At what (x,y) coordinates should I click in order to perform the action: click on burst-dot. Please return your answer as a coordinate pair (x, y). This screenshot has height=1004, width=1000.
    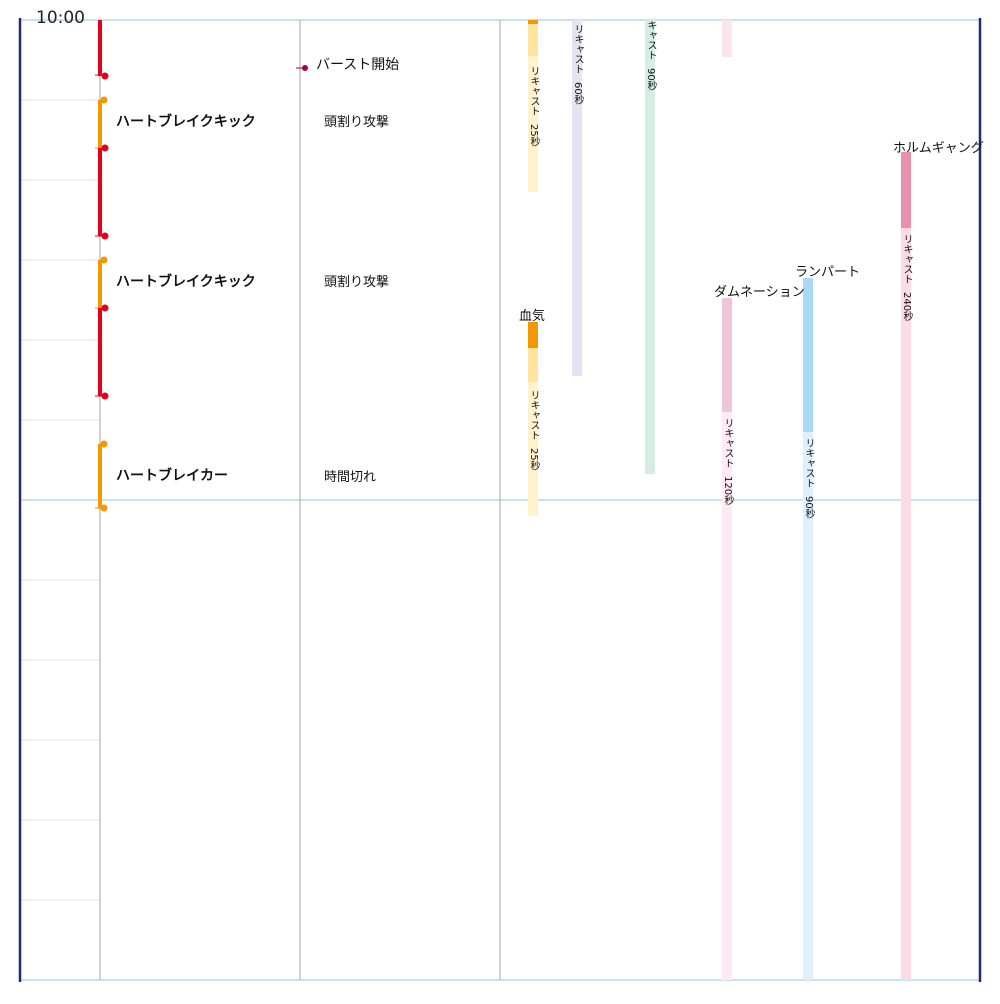
    Looking at the image, I should click on (305, 68).